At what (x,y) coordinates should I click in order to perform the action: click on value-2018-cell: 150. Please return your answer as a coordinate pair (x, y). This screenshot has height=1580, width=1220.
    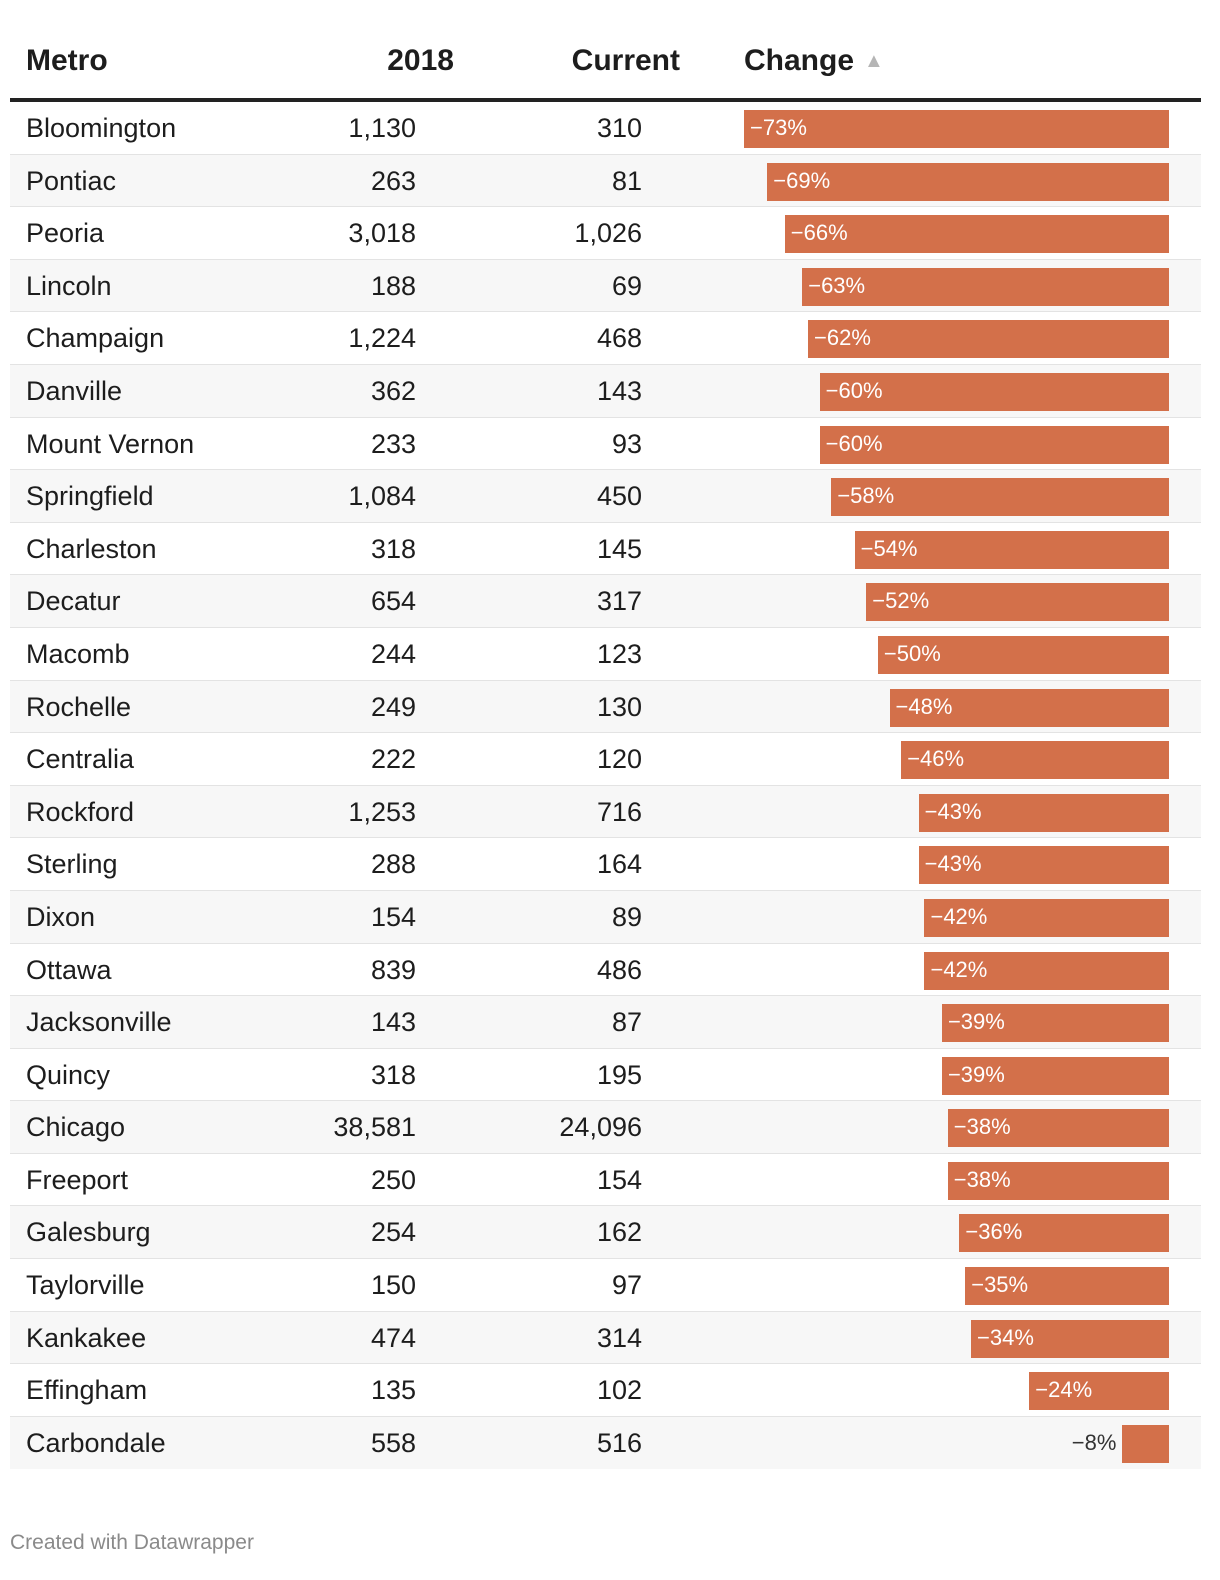
    Looking at the image, I should click on (393, 1285).